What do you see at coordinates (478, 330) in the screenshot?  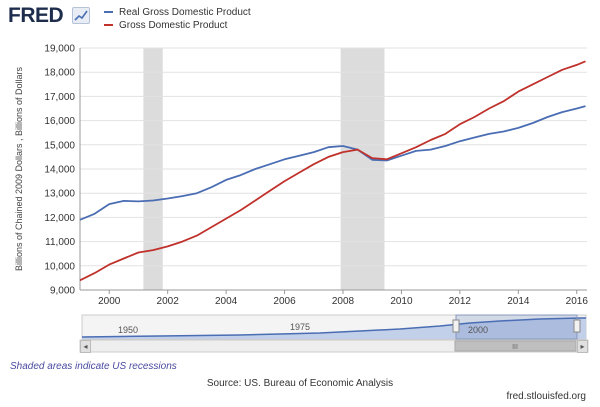 I see `navigator-label-2000: 2000` at bounding box center [478, 330].